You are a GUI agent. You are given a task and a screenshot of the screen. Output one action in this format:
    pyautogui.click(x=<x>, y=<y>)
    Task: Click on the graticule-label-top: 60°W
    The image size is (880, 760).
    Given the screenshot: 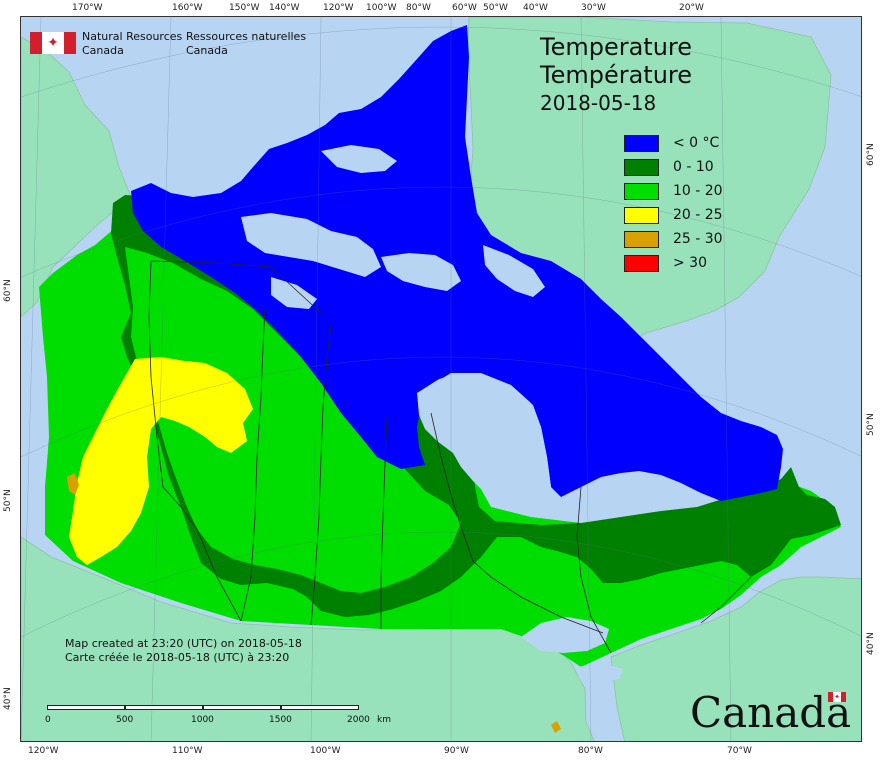 What is the action you would take?
    pyautogui.click(x=464, y=8)
    